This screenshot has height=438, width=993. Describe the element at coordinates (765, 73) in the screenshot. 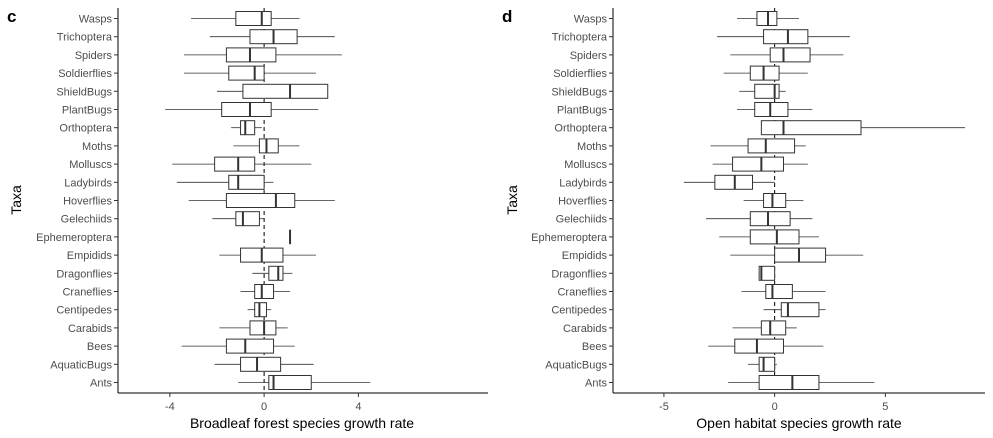

I see `box-soldierflies` at that location.